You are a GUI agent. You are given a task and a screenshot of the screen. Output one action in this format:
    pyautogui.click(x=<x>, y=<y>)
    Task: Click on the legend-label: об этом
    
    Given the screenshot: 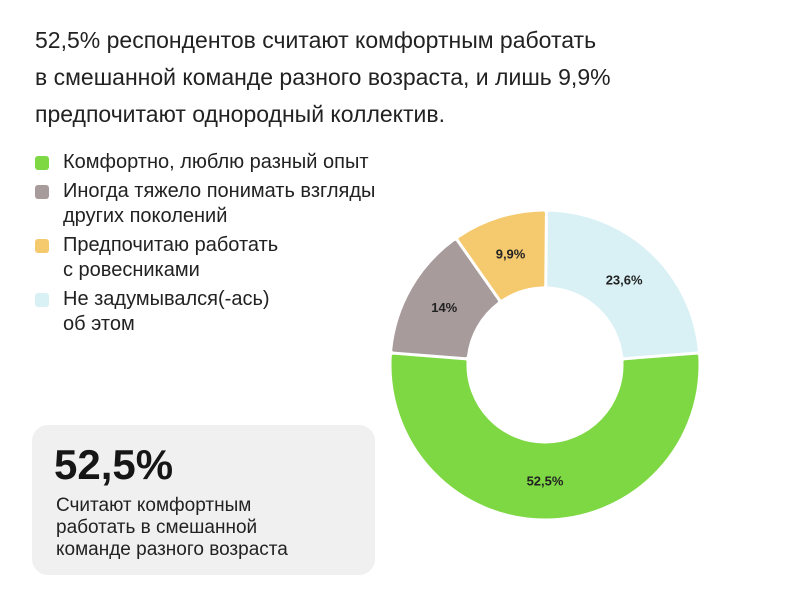 What is the action you would take?
    pyautogui.click(x=99, y=324)
    